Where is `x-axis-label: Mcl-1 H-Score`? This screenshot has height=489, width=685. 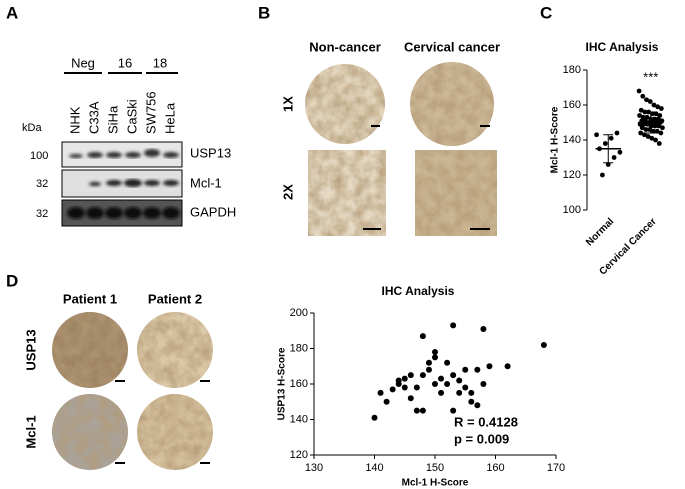
x-axis-label: Mcl-1 H-Score is located at coordinates (435, 483).